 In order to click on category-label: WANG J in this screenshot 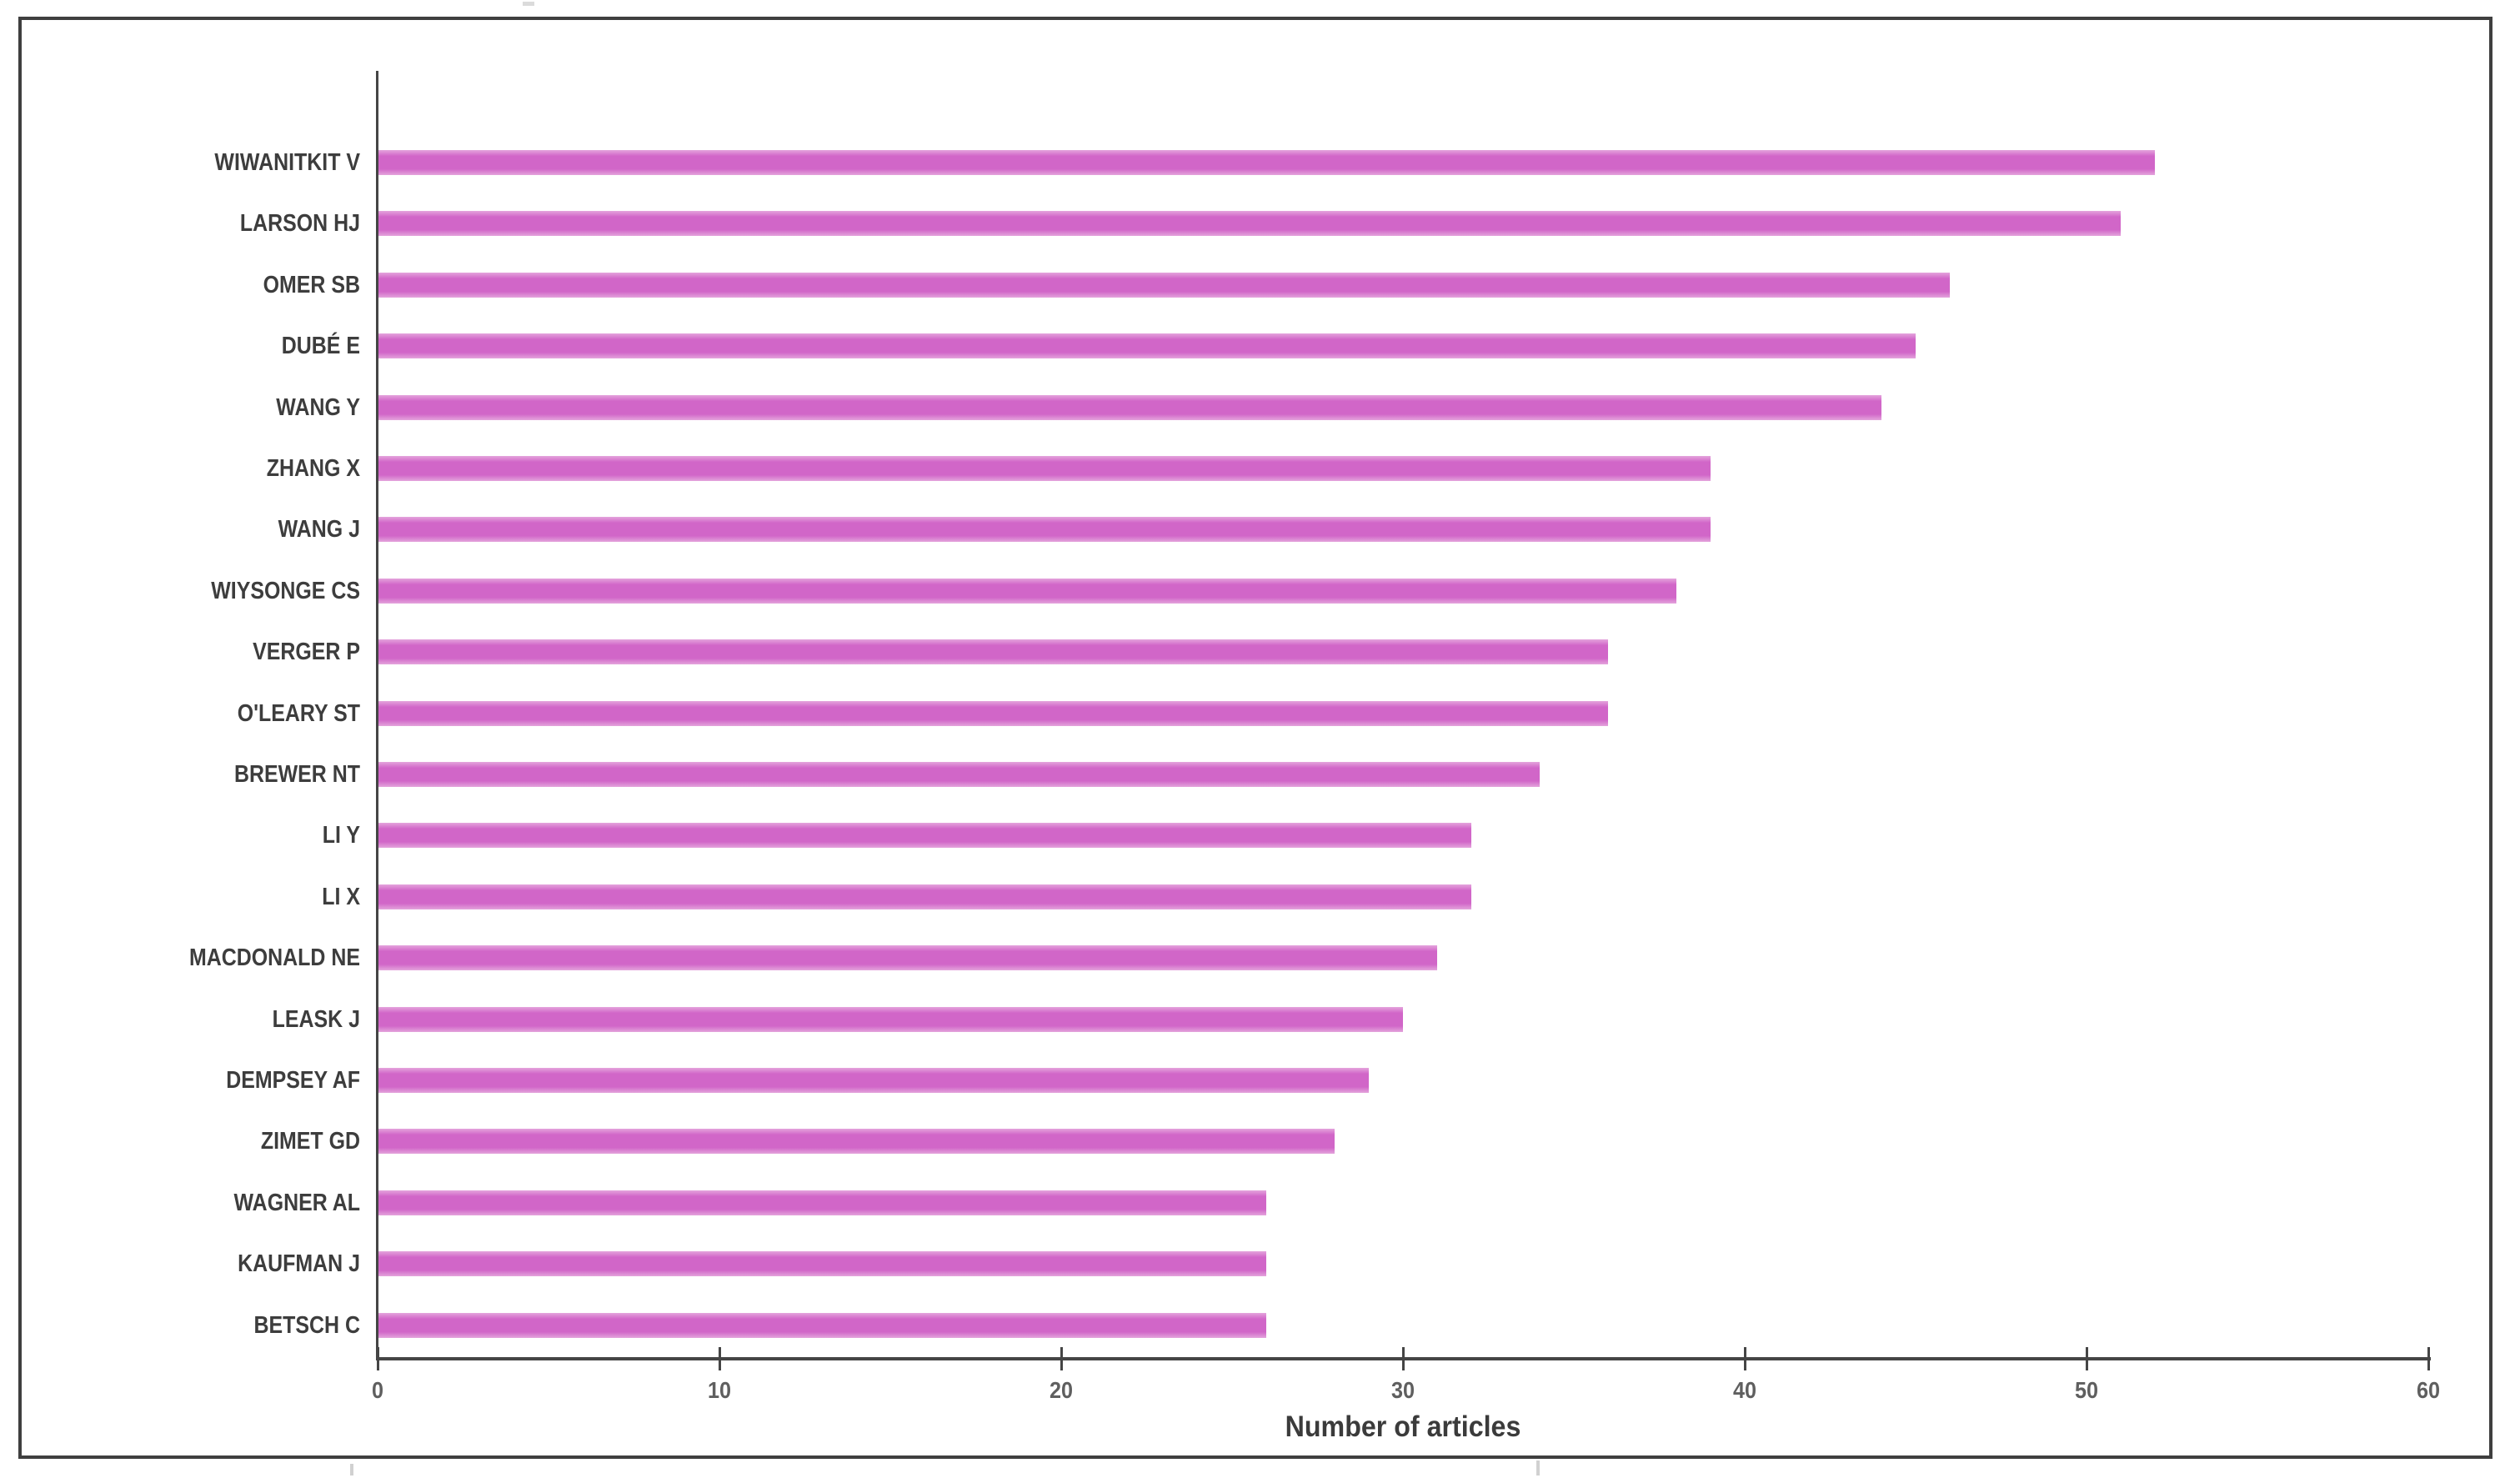, I will do `click(319, 530)`.